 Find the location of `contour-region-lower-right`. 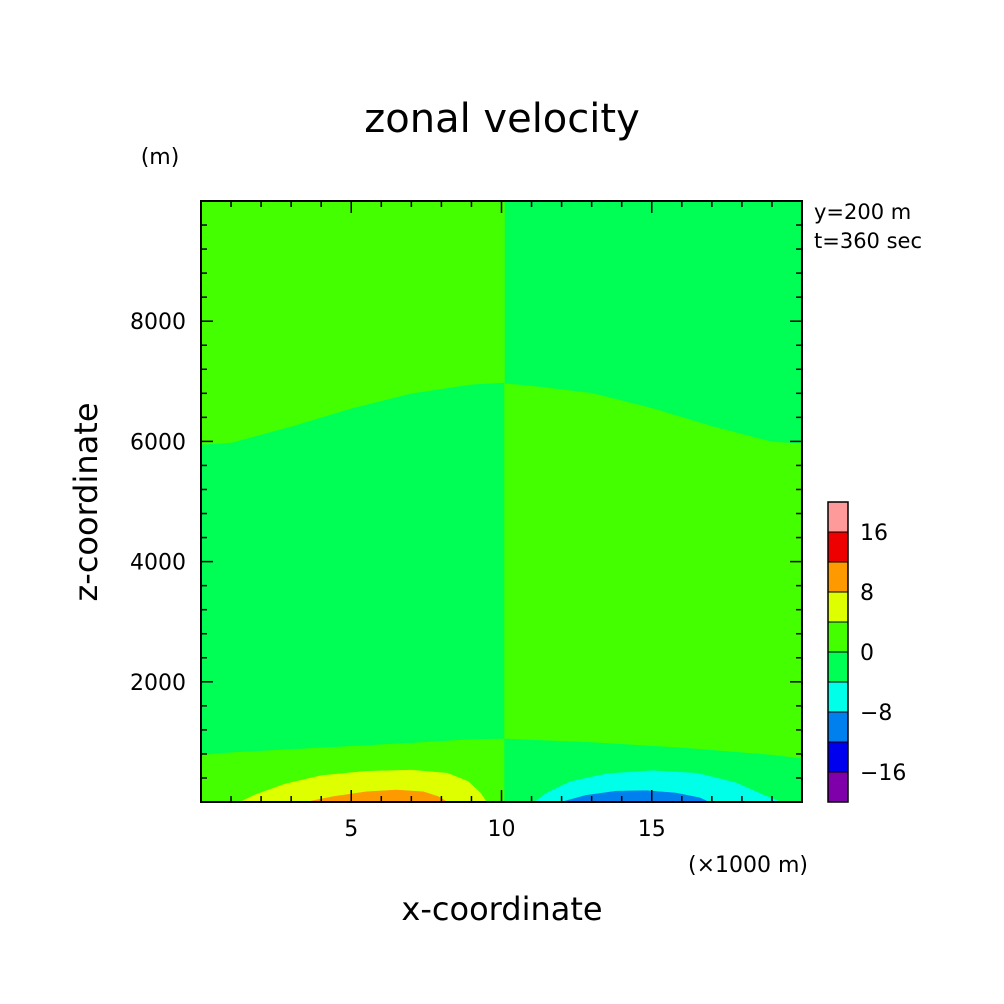

contour-region-lower-right is located at coordinates (653, 592).